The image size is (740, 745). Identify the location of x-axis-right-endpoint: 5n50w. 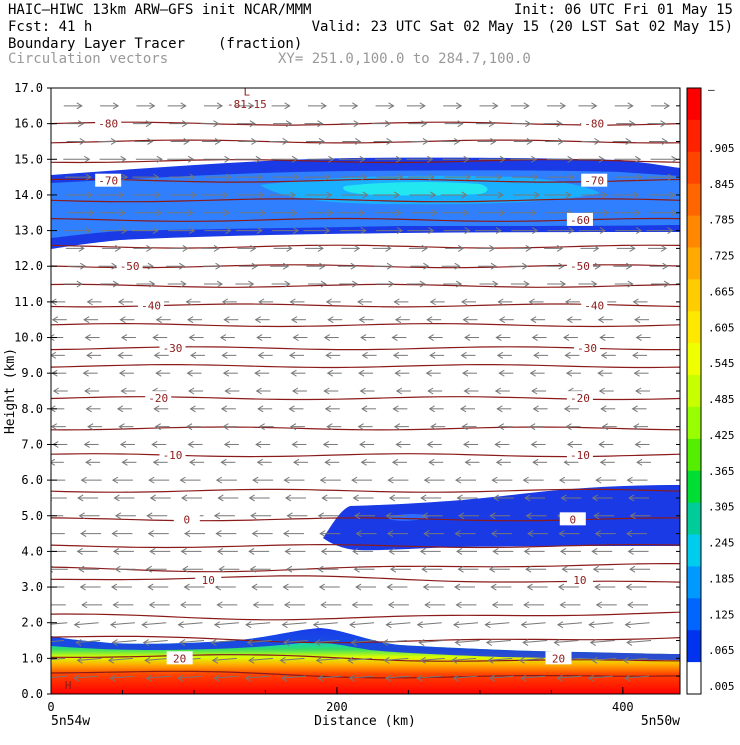
(660, 721).